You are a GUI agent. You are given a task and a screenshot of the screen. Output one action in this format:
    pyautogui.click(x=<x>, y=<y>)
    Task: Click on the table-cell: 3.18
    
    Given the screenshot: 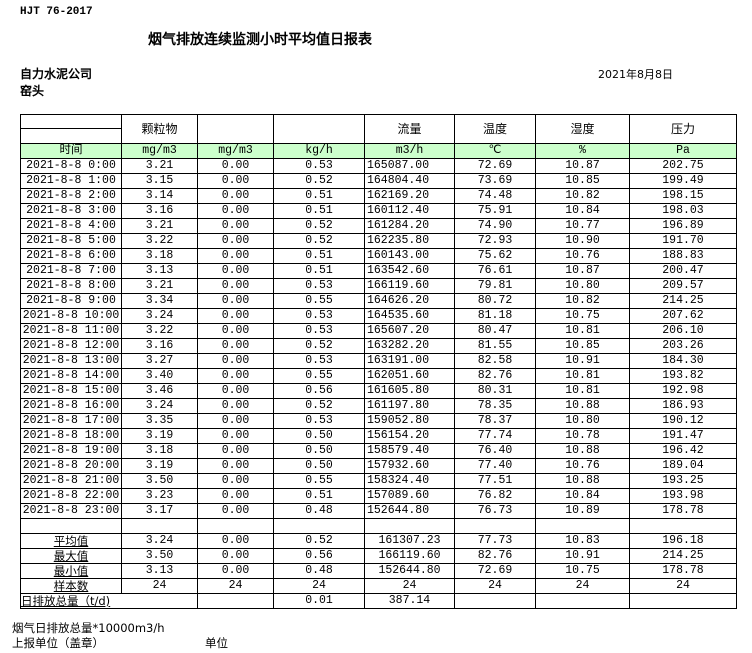 What is the action you would take?
    pyautogui.click(x=159, y=451)
    